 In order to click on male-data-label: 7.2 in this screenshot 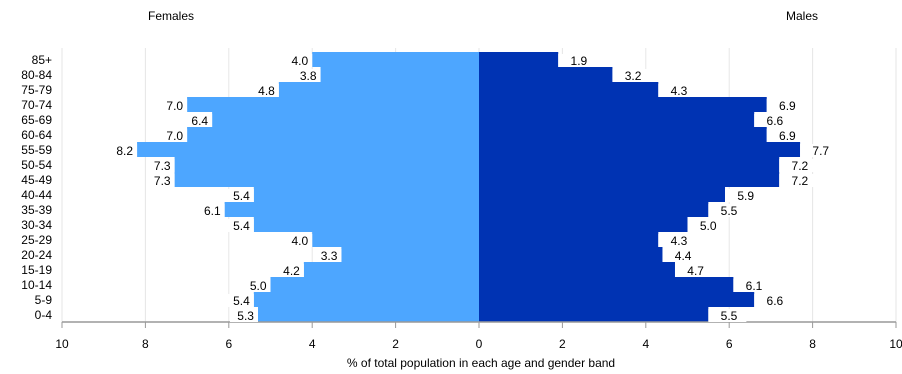, I will do `click(800, 181)`.